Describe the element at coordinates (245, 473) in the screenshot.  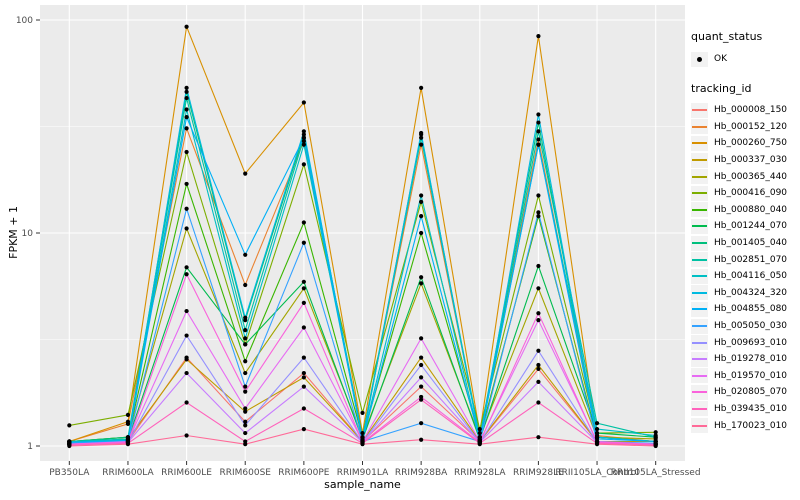
I see `x-tick-label: RRIM600SE` at that location.